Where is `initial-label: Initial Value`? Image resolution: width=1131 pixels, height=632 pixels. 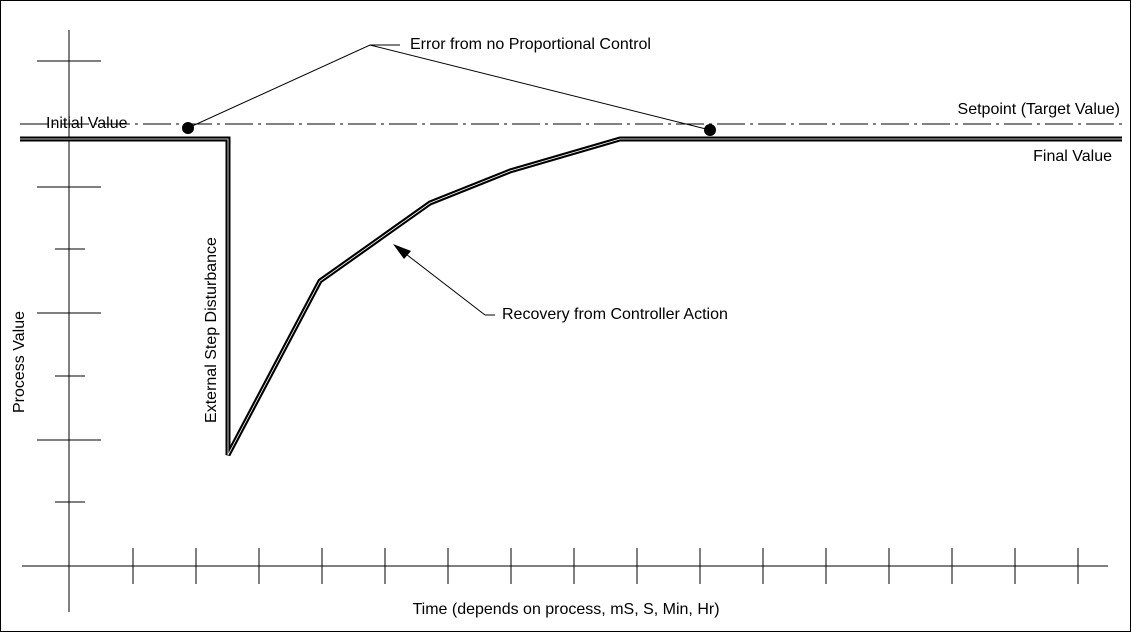
initial-label: Initial Value is located at coordinates (87, 123).